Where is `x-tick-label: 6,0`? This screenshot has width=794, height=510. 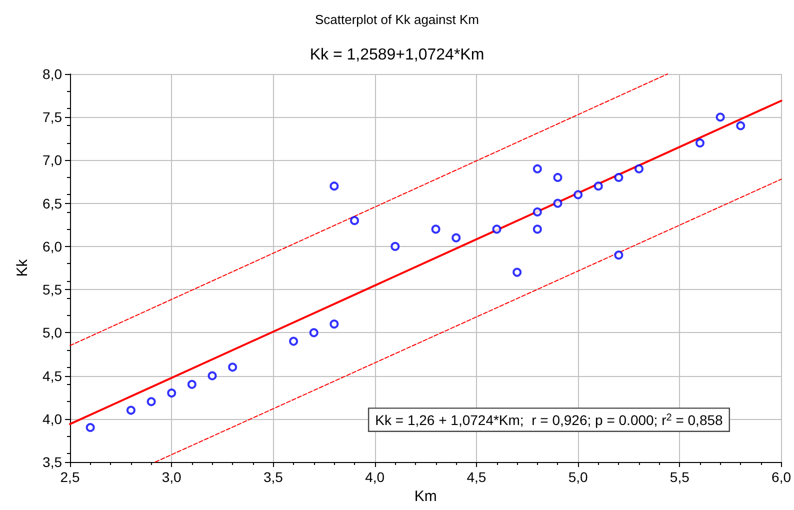 x-tick-label: 6,0 is located at coordinates (782, 477).